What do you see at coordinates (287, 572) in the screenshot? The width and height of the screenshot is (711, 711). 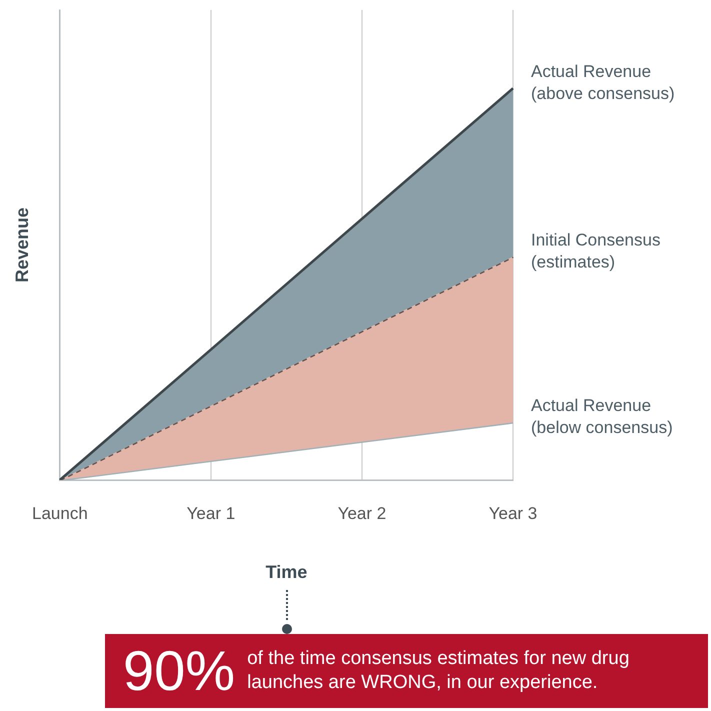 I see `x-axis-title: Time` at bounding box center [287, 572].